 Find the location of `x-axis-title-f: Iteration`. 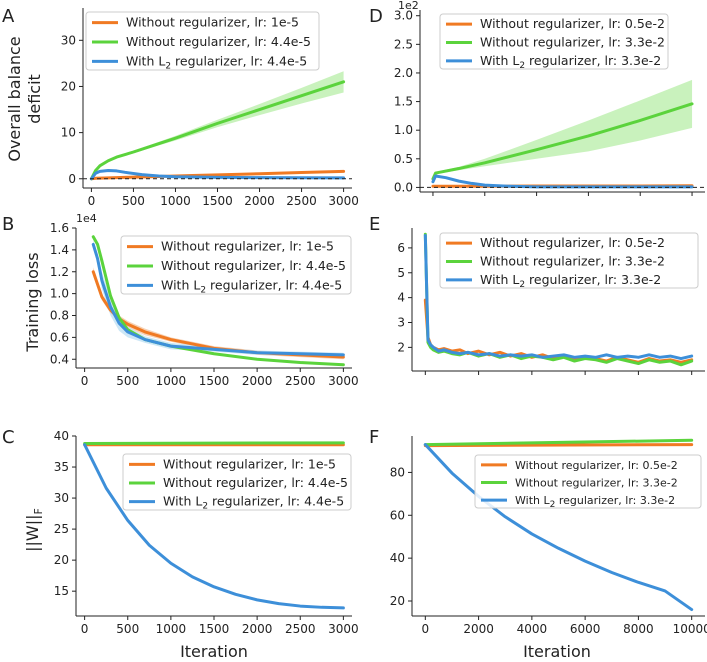

x-axis-title-f: Iteration is located at coordinates (557, 651).